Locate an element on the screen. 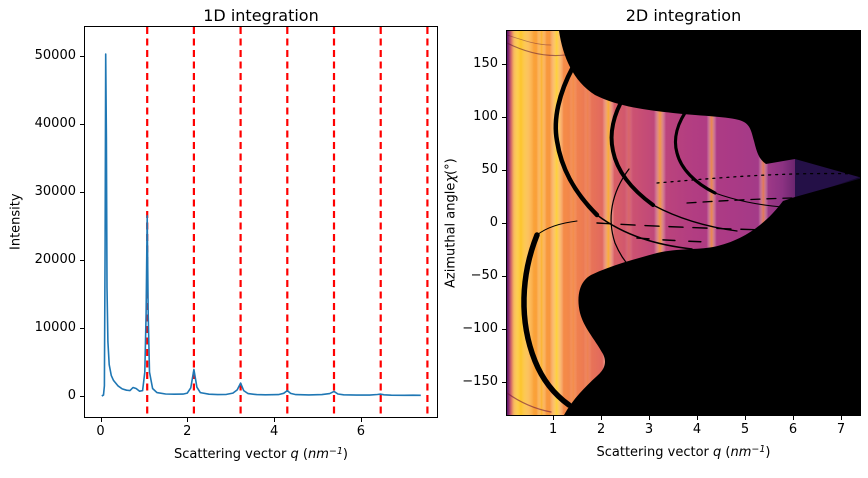 This screenshot has width=868, height=478. y-tick-label: −50 is located at coordinates (484, 275).